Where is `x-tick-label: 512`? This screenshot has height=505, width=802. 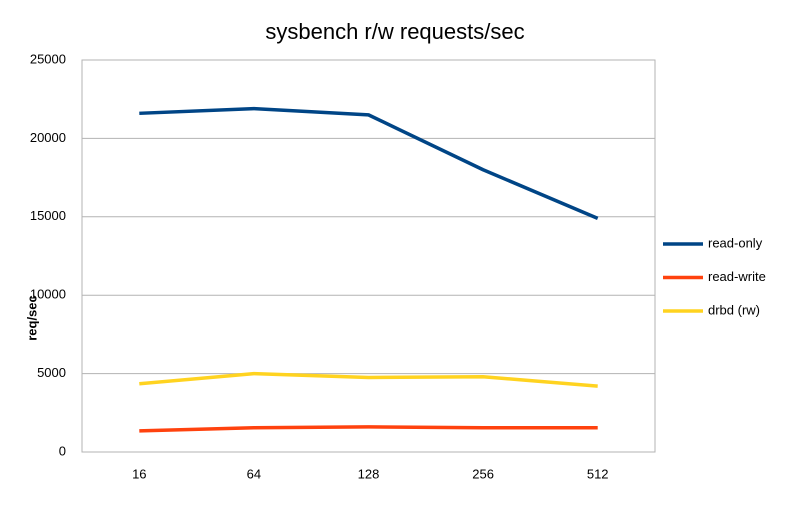 x-tick-label: 512 is located at coordinates (598, 473).